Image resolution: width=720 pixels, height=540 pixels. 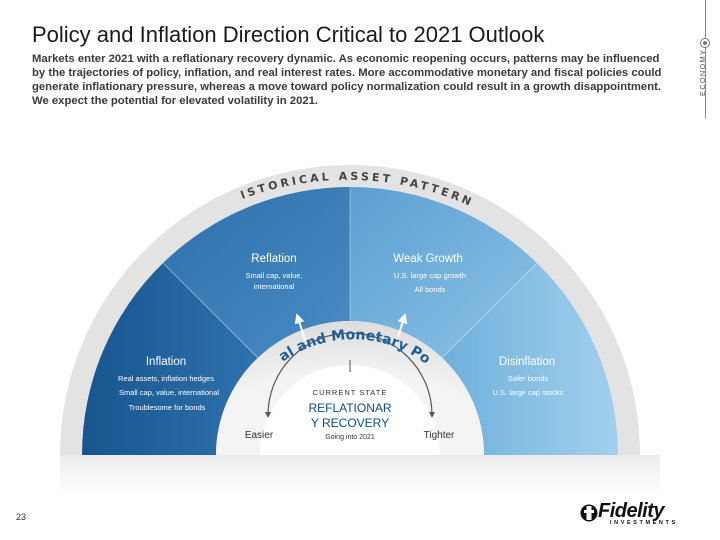 What do you see at coordinates (21, 517) in the screenshot?
I see `page-number: 23` at bounding box center [21, 517].